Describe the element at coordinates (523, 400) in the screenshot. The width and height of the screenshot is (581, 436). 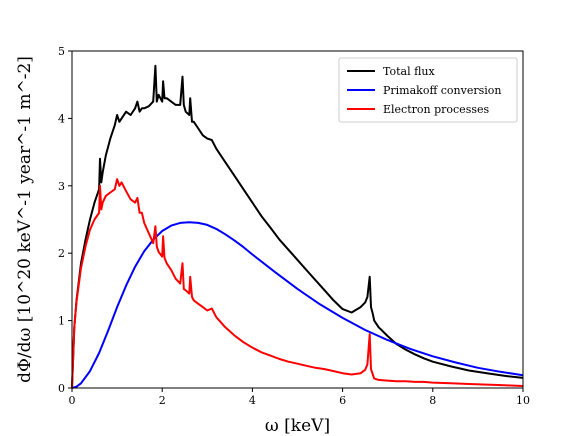
I see `x-tick-label: 10` at that location.